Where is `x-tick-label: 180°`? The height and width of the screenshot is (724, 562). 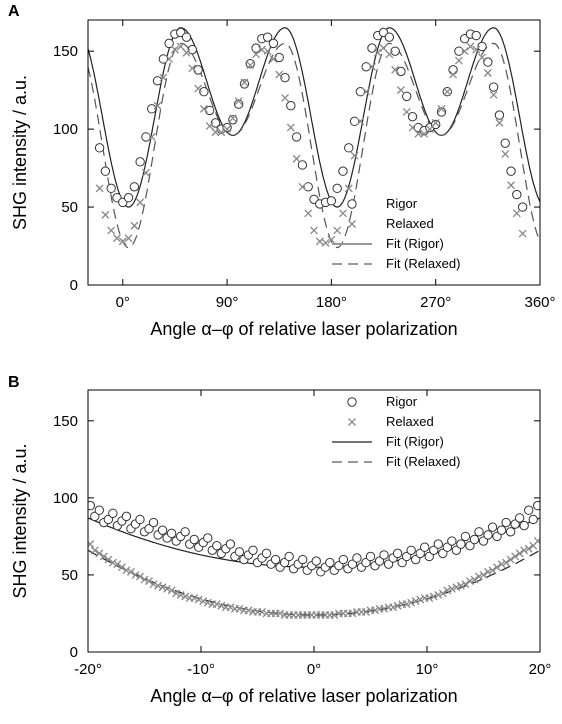 x-tick-label: 180° is located at coordinates (331, 302).